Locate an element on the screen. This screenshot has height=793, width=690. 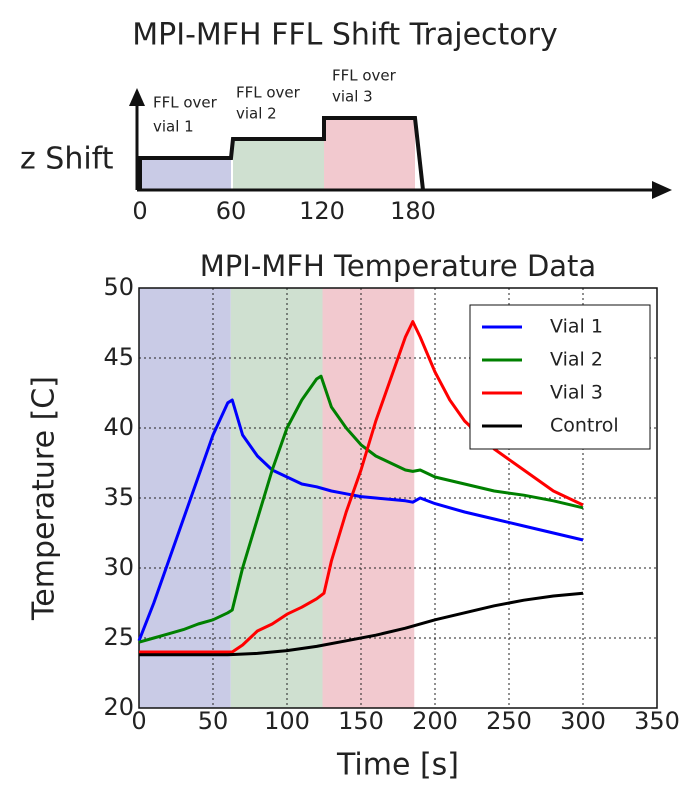
bottom-title: MPI-MFH Temperature Data is located at coordinates (398, 266).